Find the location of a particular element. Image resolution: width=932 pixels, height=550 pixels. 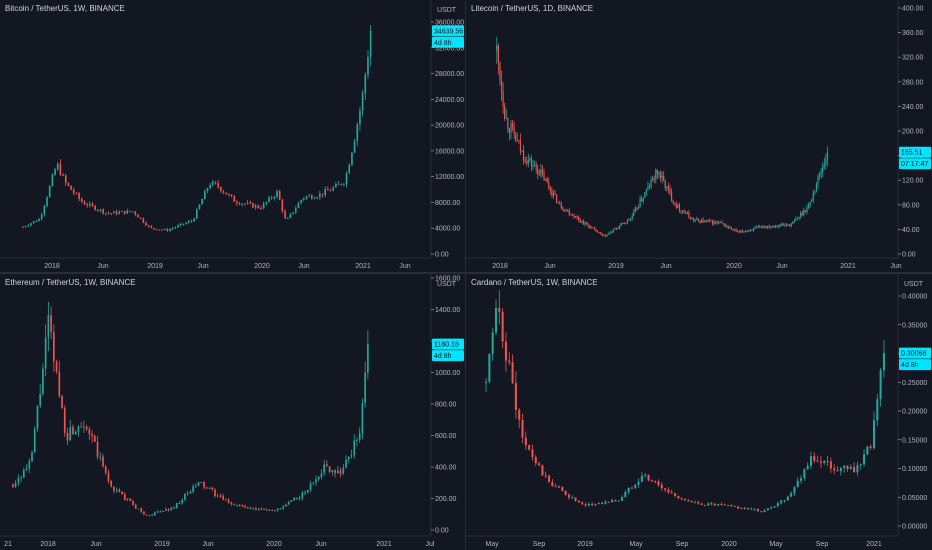

current-price-label: 1180.18 4d 8h is located at coordinates (448, 350).